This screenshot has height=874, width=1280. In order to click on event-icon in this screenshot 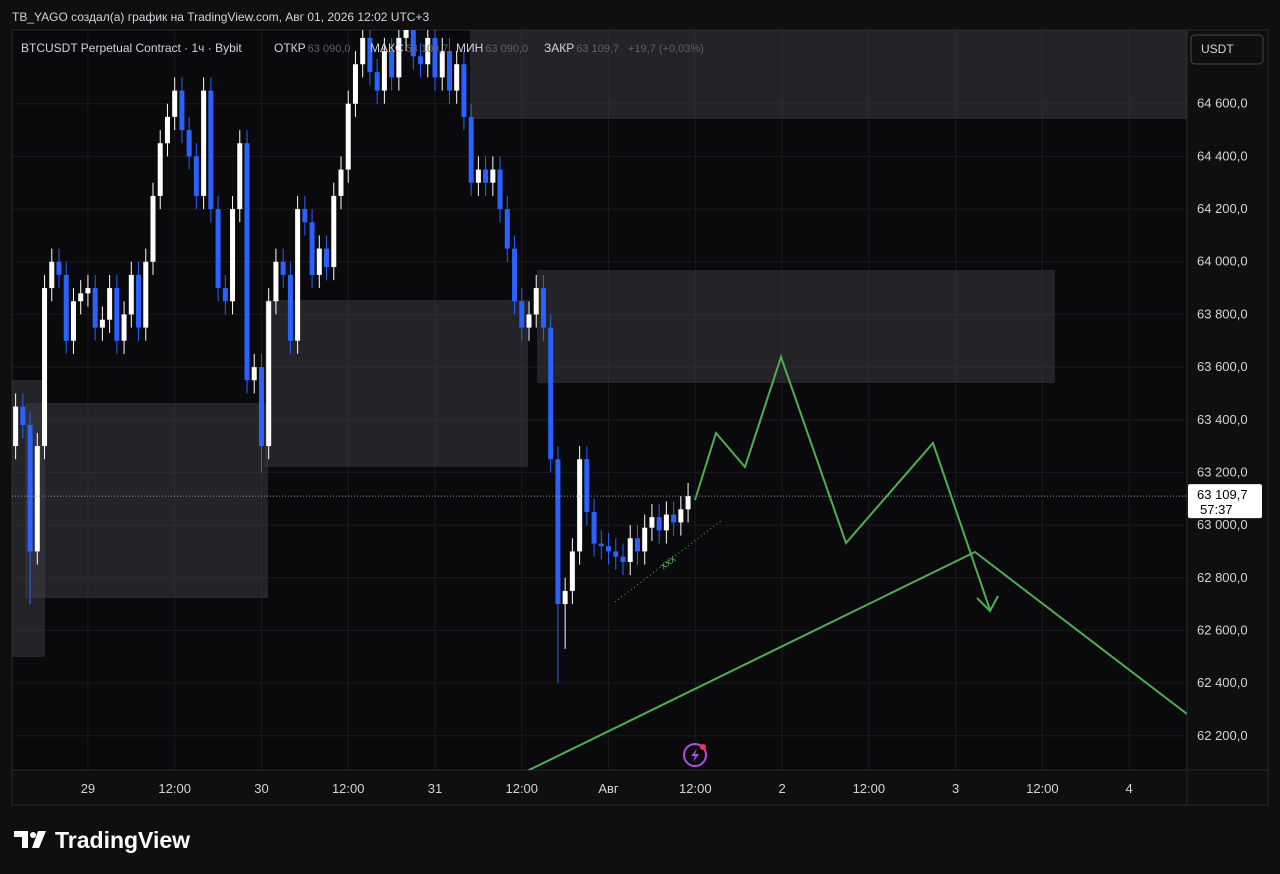, I will do `click(695, 755)`.